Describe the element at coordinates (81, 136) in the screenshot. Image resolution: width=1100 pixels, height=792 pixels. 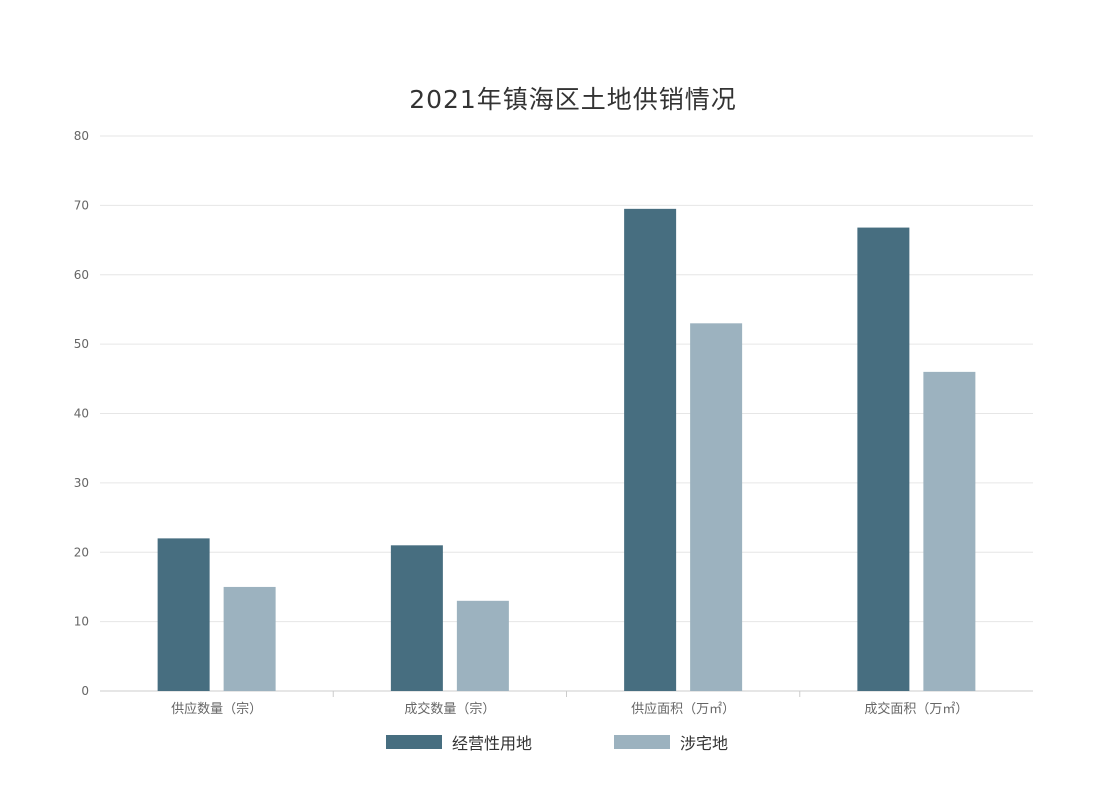
I see `y-tick-label: 80` at that location.